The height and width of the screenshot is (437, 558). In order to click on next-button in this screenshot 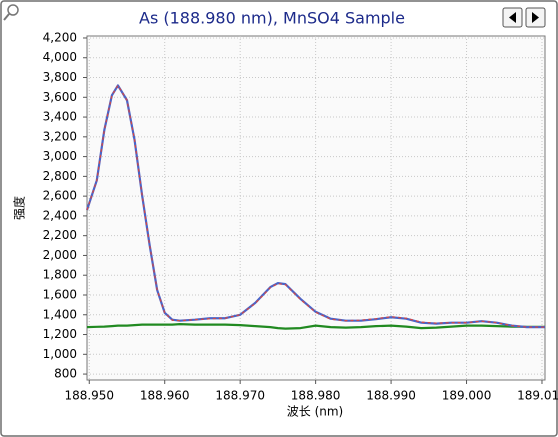, I will do `click(535, 17)`.